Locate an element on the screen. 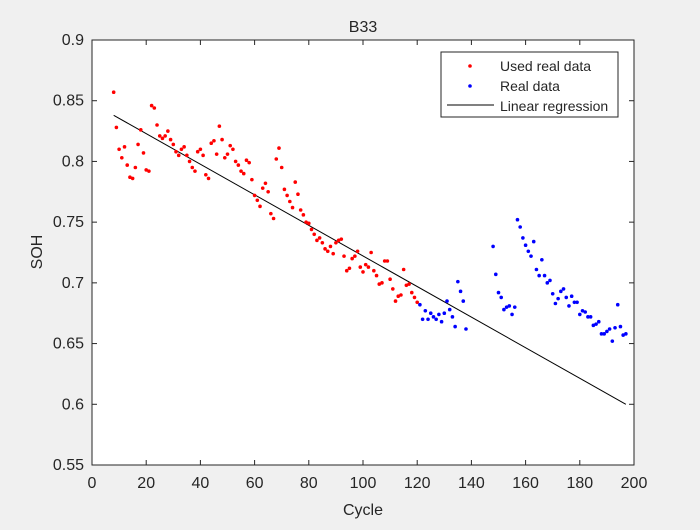 The image size is (700, 530). y-tick-label: 0.65 is located at coordinates (68, 344).